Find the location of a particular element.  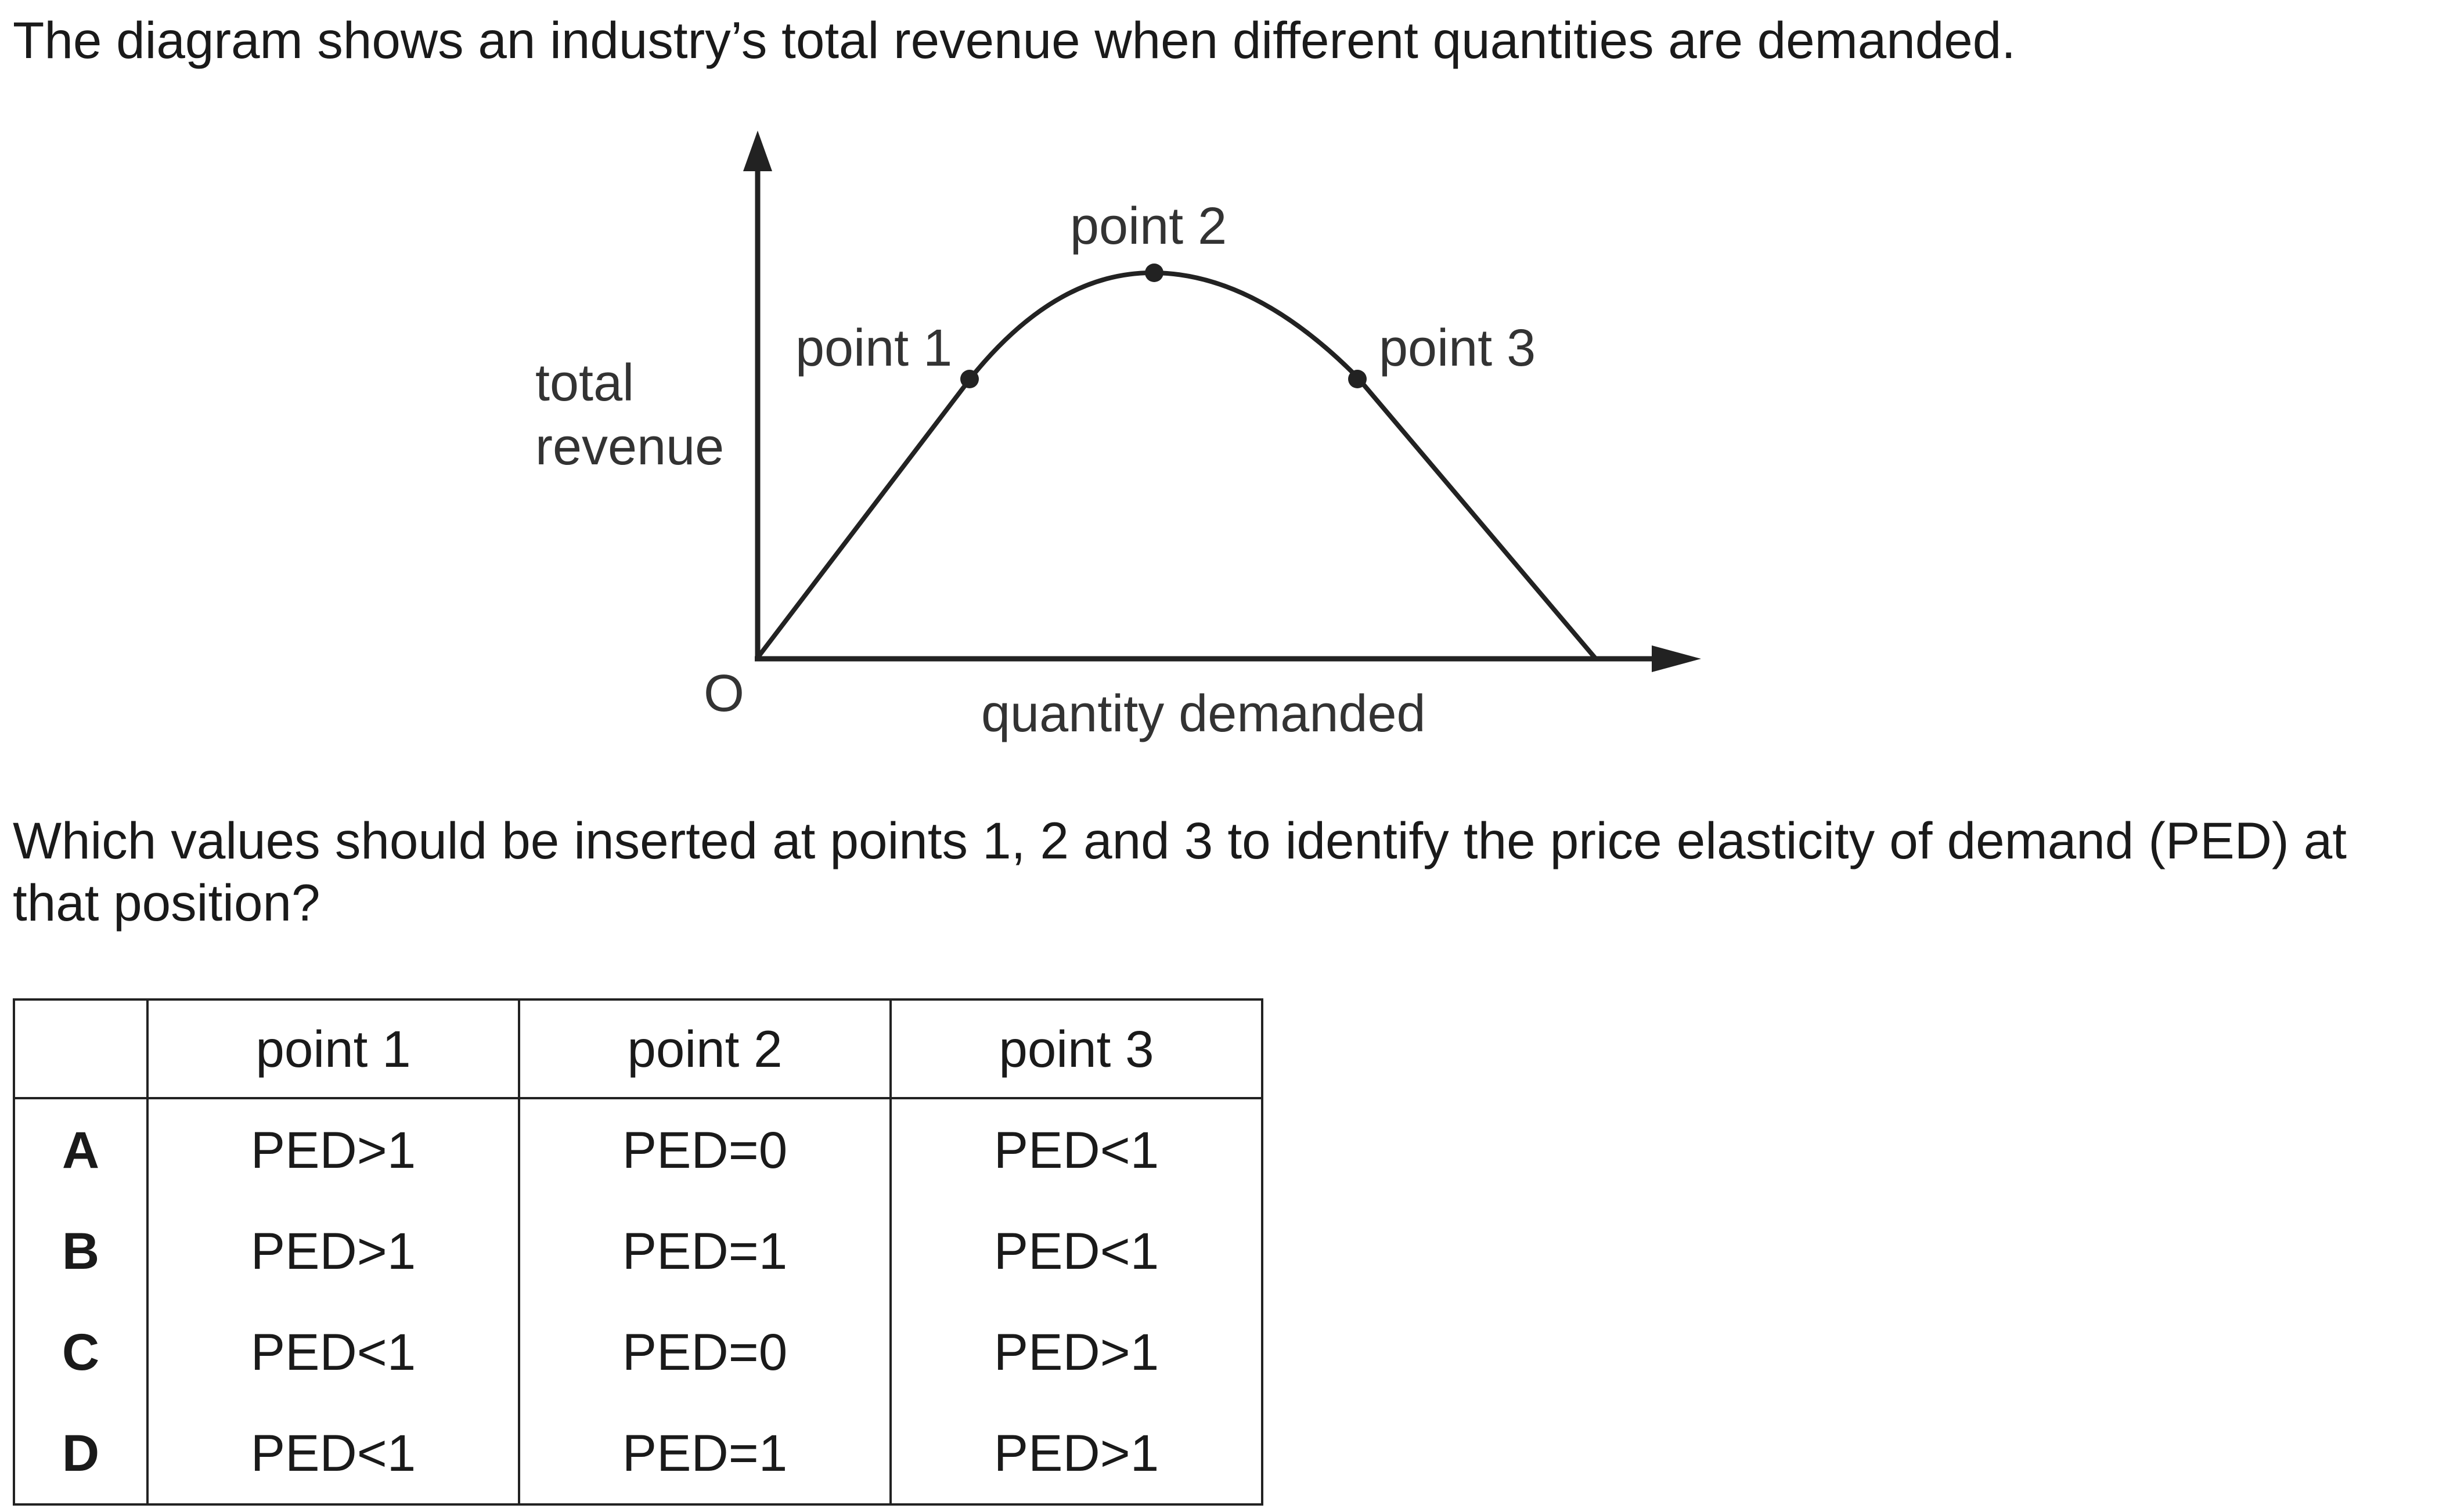

y-axis-label-line1: total is located at coordinates (584, 383).